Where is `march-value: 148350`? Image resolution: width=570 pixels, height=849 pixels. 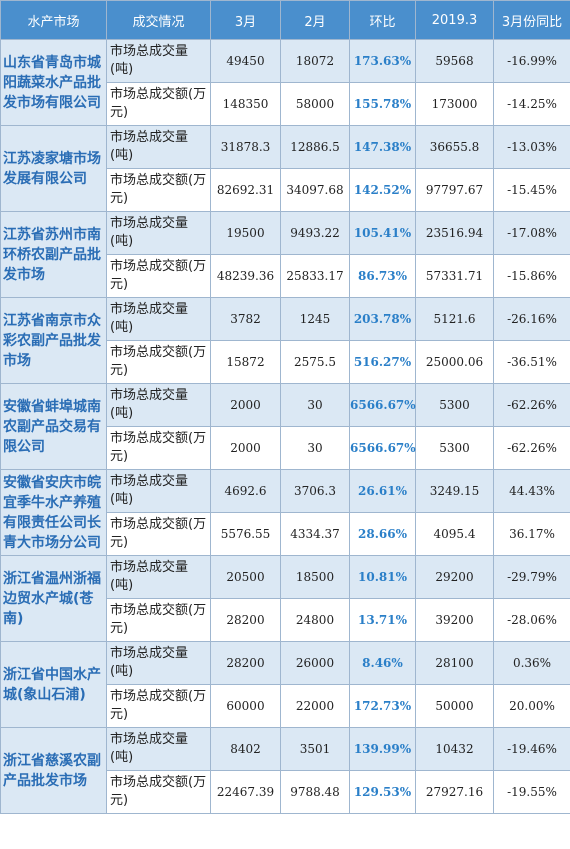
march-value: 148350 is located at coordinates (246, 104).